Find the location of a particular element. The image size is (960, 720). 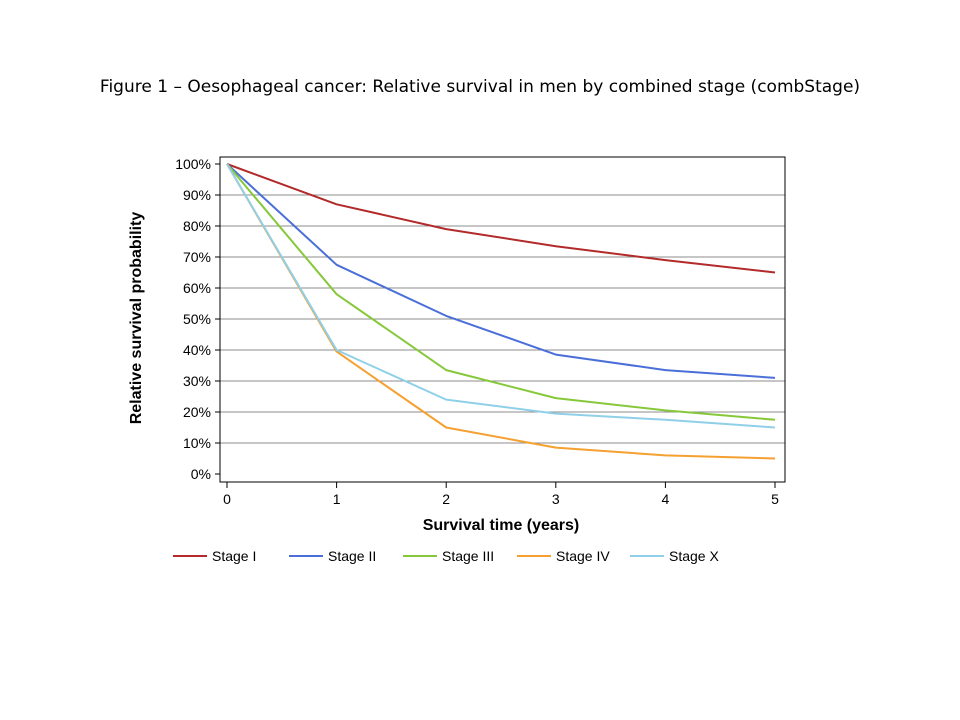

legend-label-stage-iii: Stage III is located at coordinates (468, 556).